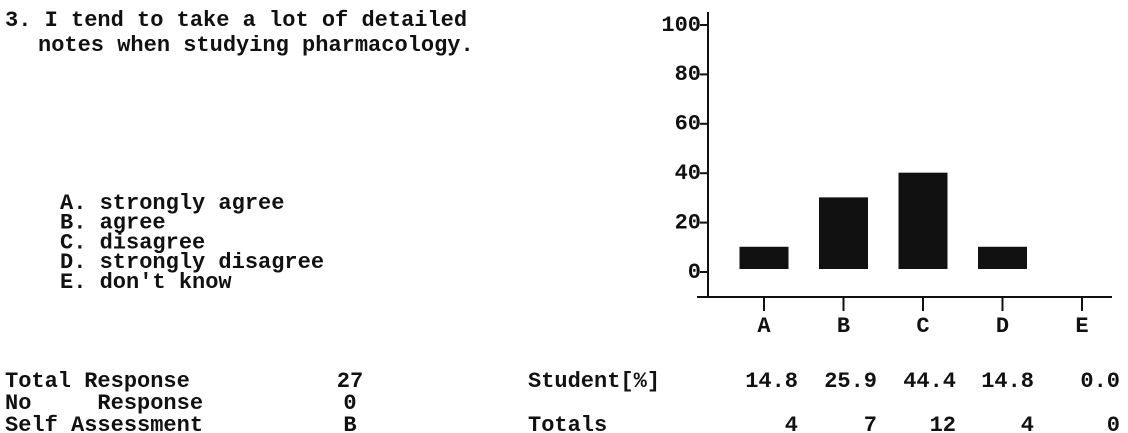 The width and height of the screenshot is (1128, 433). I want to click on option: D. strongly disagree, so click(192, 262).